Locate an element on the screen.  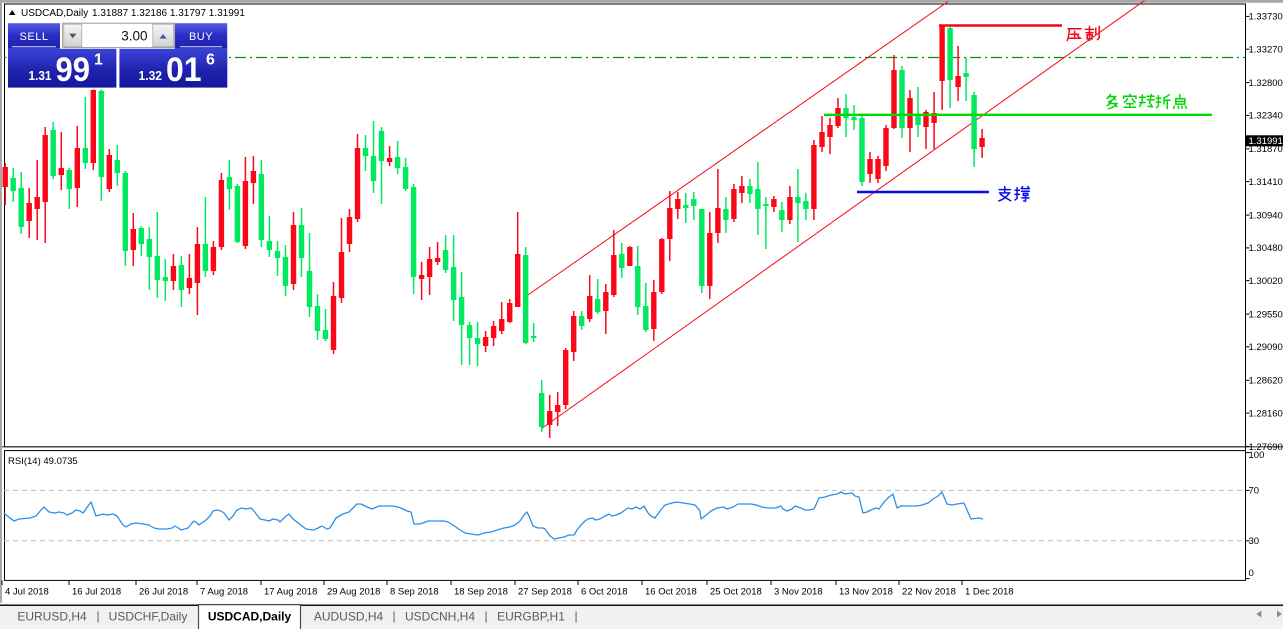
svg-text: 0 is located at coordinates (1251, 573).